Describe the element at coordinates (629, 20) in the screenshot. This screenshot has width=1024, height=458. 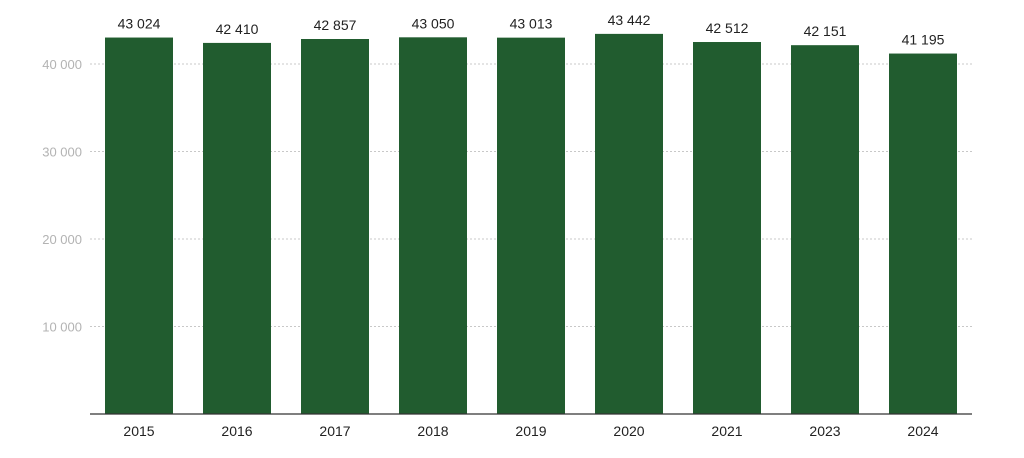
I see `data-label: 43 442` at that location.